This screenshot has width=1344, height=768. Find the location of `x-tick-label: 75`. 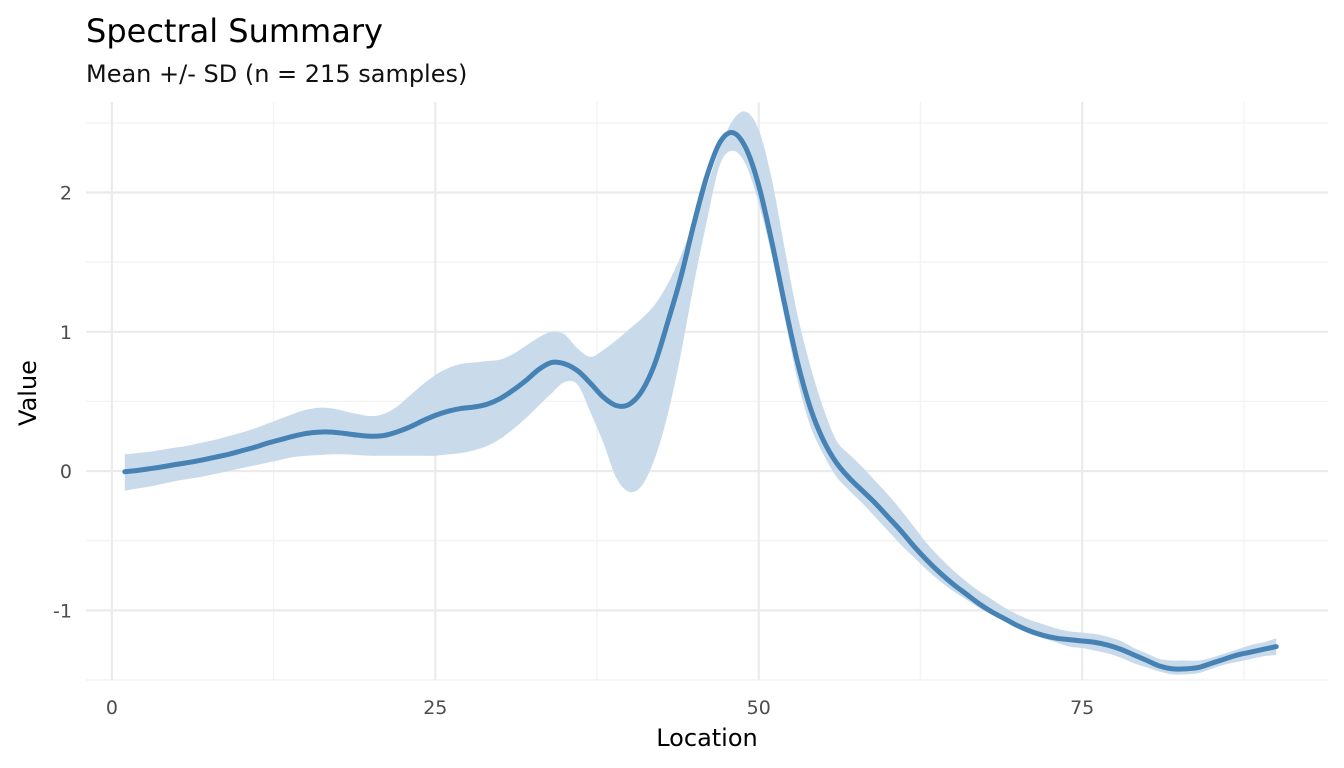

x-tick-label: 75 is located at coordinates (1082, 708).